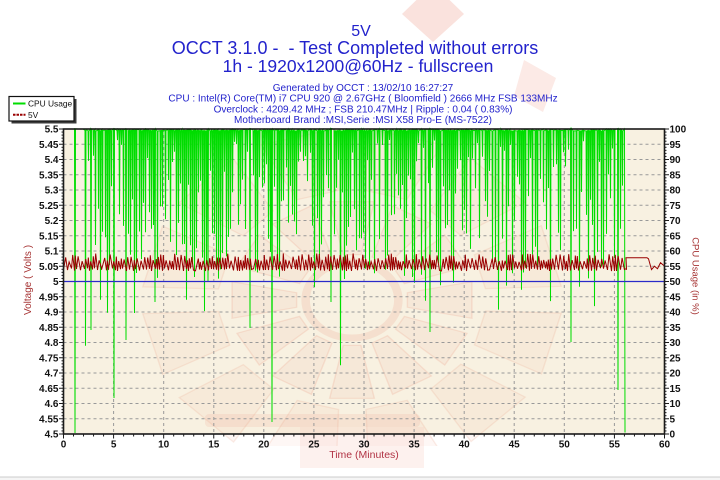 Image resolution: width=720 pixels, height=480 pixels. What do you see at coordinates (52, 191) in the screenshot?
I see `svg-text: 5.3` at bounding box center [52, 191].